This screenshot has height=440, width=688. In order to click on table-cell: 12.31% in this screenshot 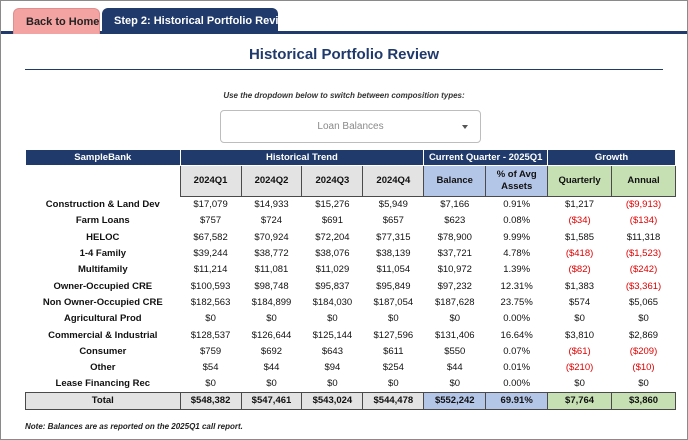, I will do `click(516, 286)`.